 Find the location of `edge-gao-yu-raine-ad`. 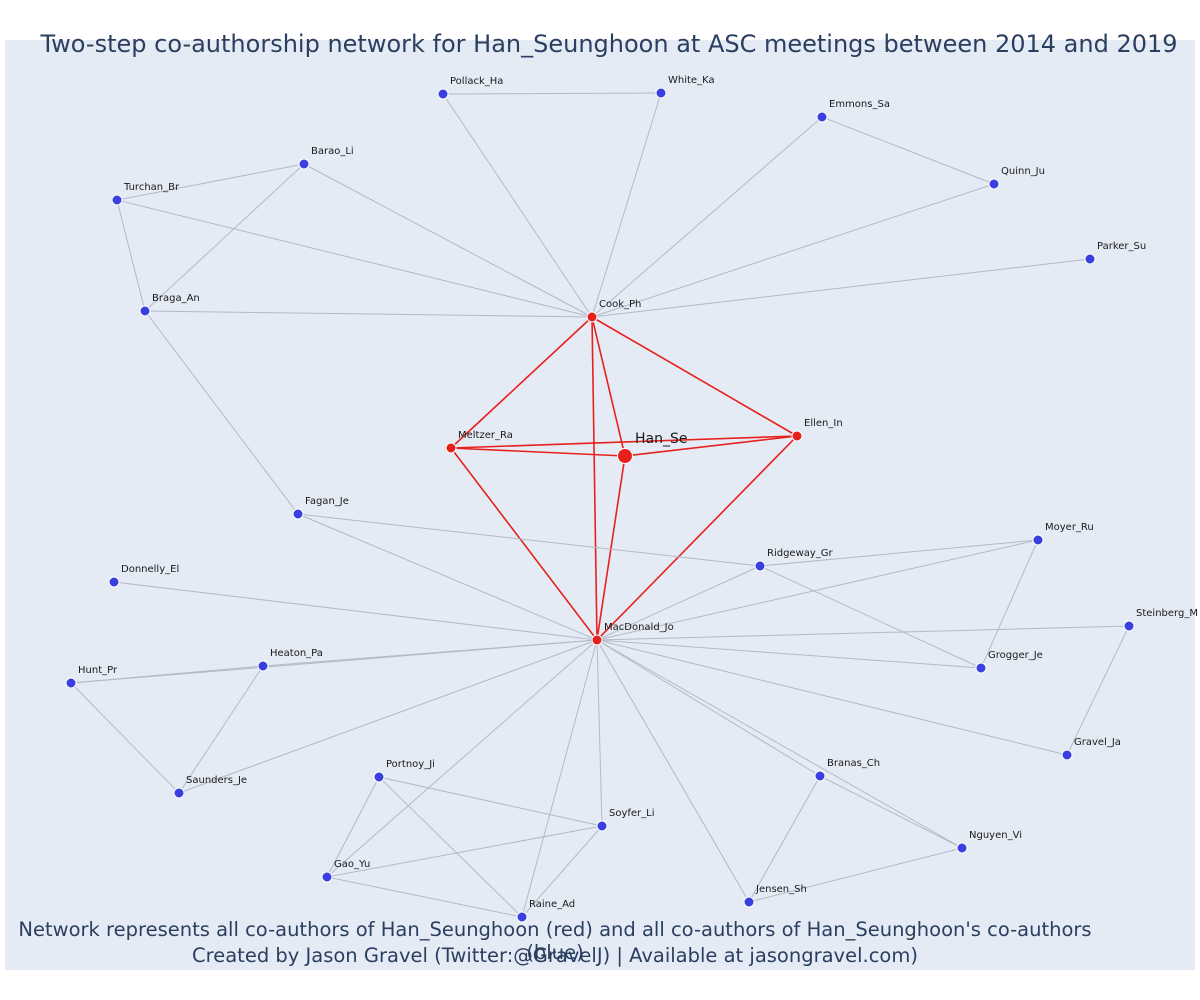

edge-gao-yu-raine-ad is located at coordinates (424, 897).